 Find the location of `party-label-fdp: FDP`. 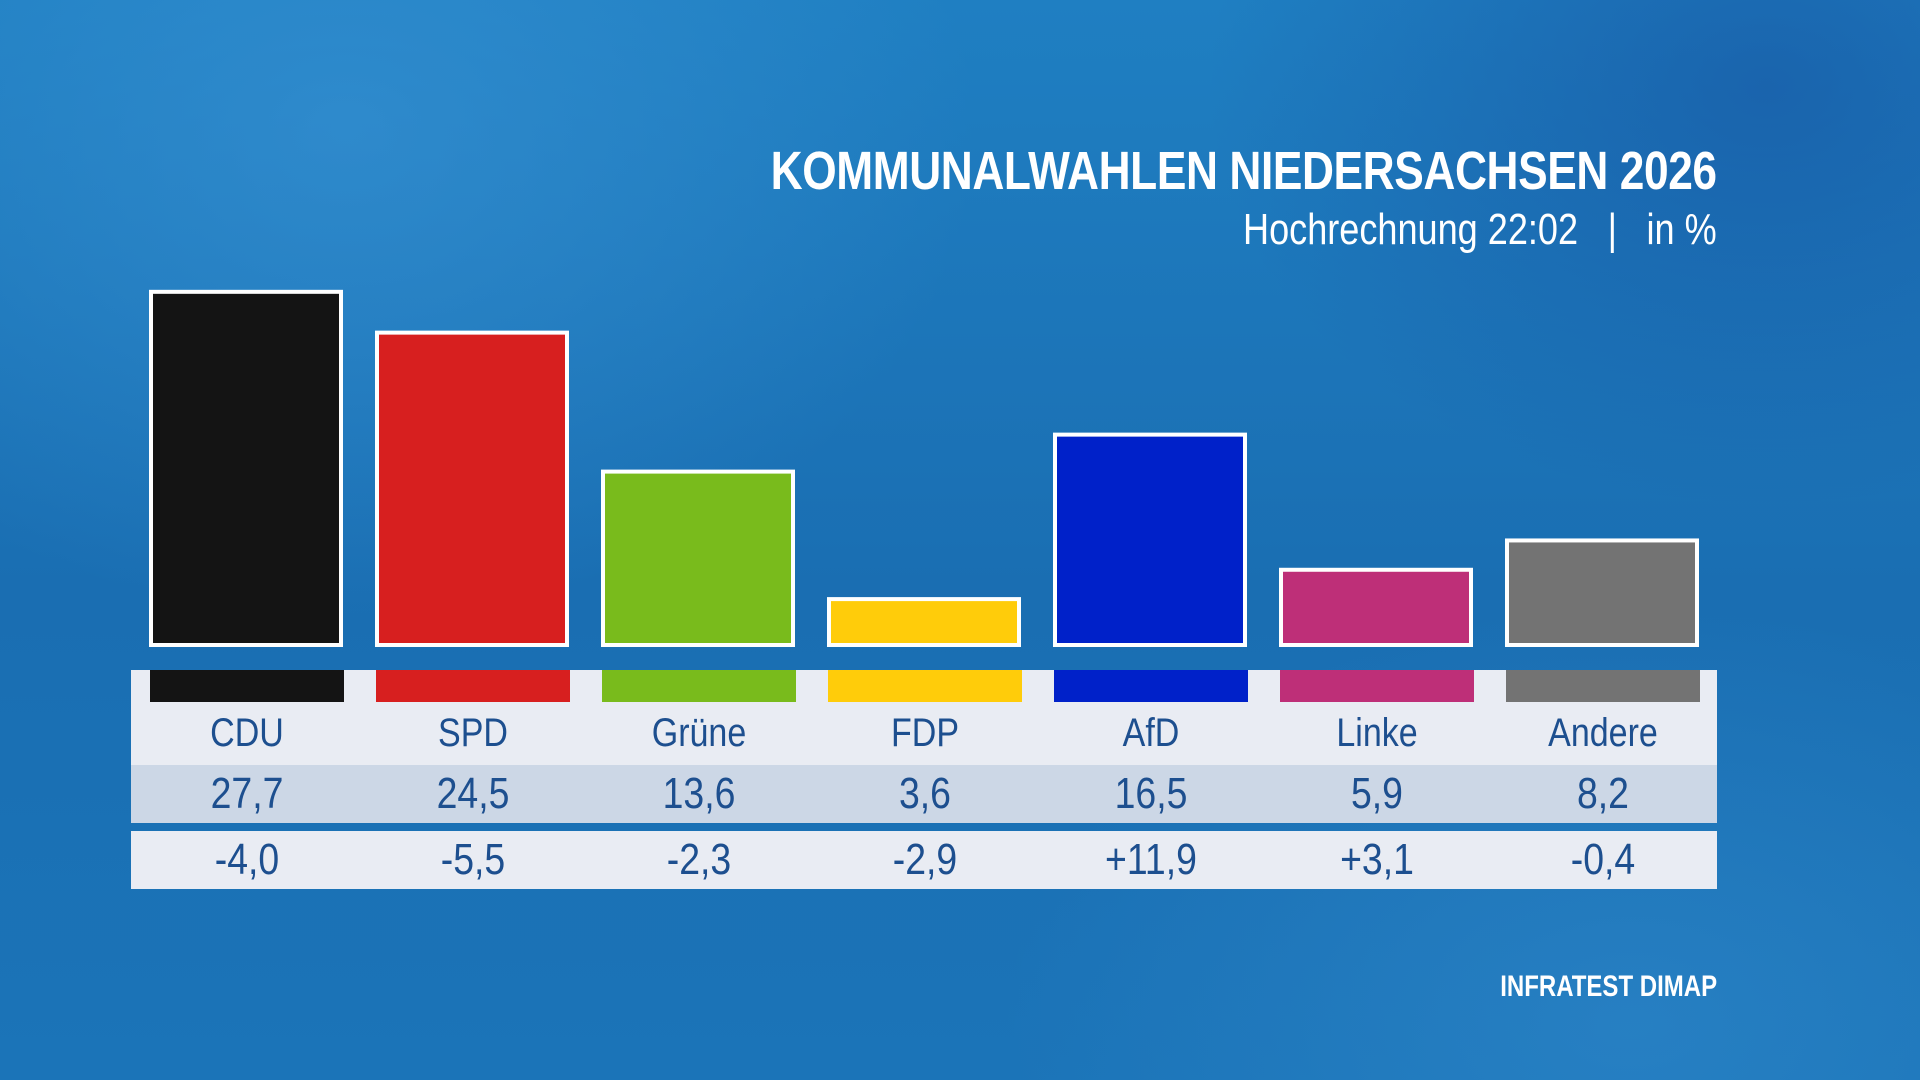

party-label-fdp: FDP is located at coordinates (925, 733).